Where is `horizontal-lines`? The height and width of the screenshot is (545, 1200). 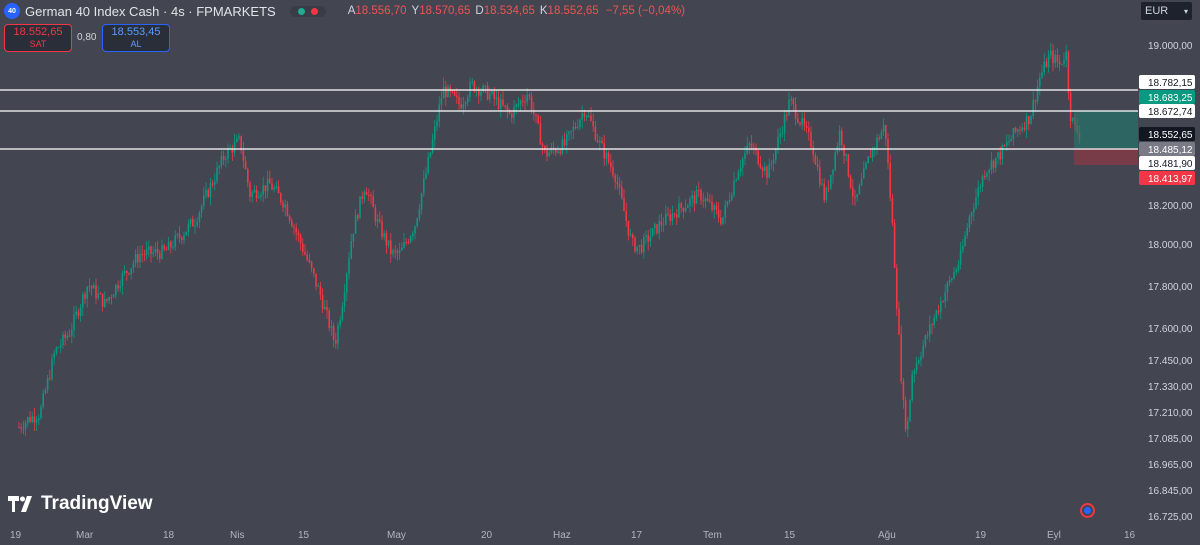 horizontal-lines is located at coordinates (569, 119).